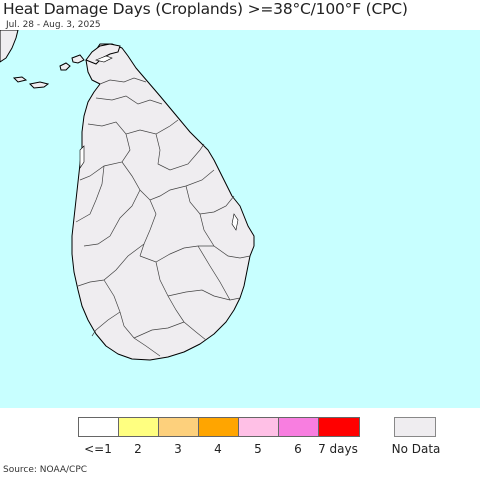 Image resolution: width=480 pixels, height=480 pixels. Describe the element at coordinates (178, 449) in the screenshot. I see `legend-label-3: 3` at that location.